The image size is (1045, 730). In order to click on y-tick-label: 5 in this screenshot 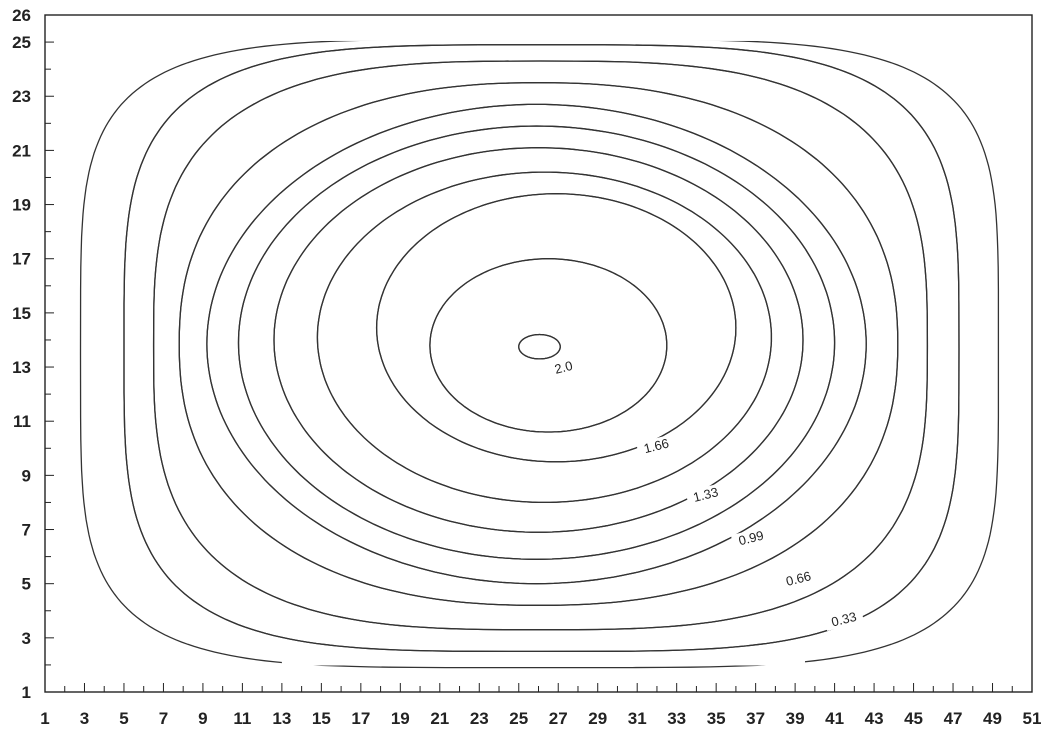, I will do `click(26, 584)`.